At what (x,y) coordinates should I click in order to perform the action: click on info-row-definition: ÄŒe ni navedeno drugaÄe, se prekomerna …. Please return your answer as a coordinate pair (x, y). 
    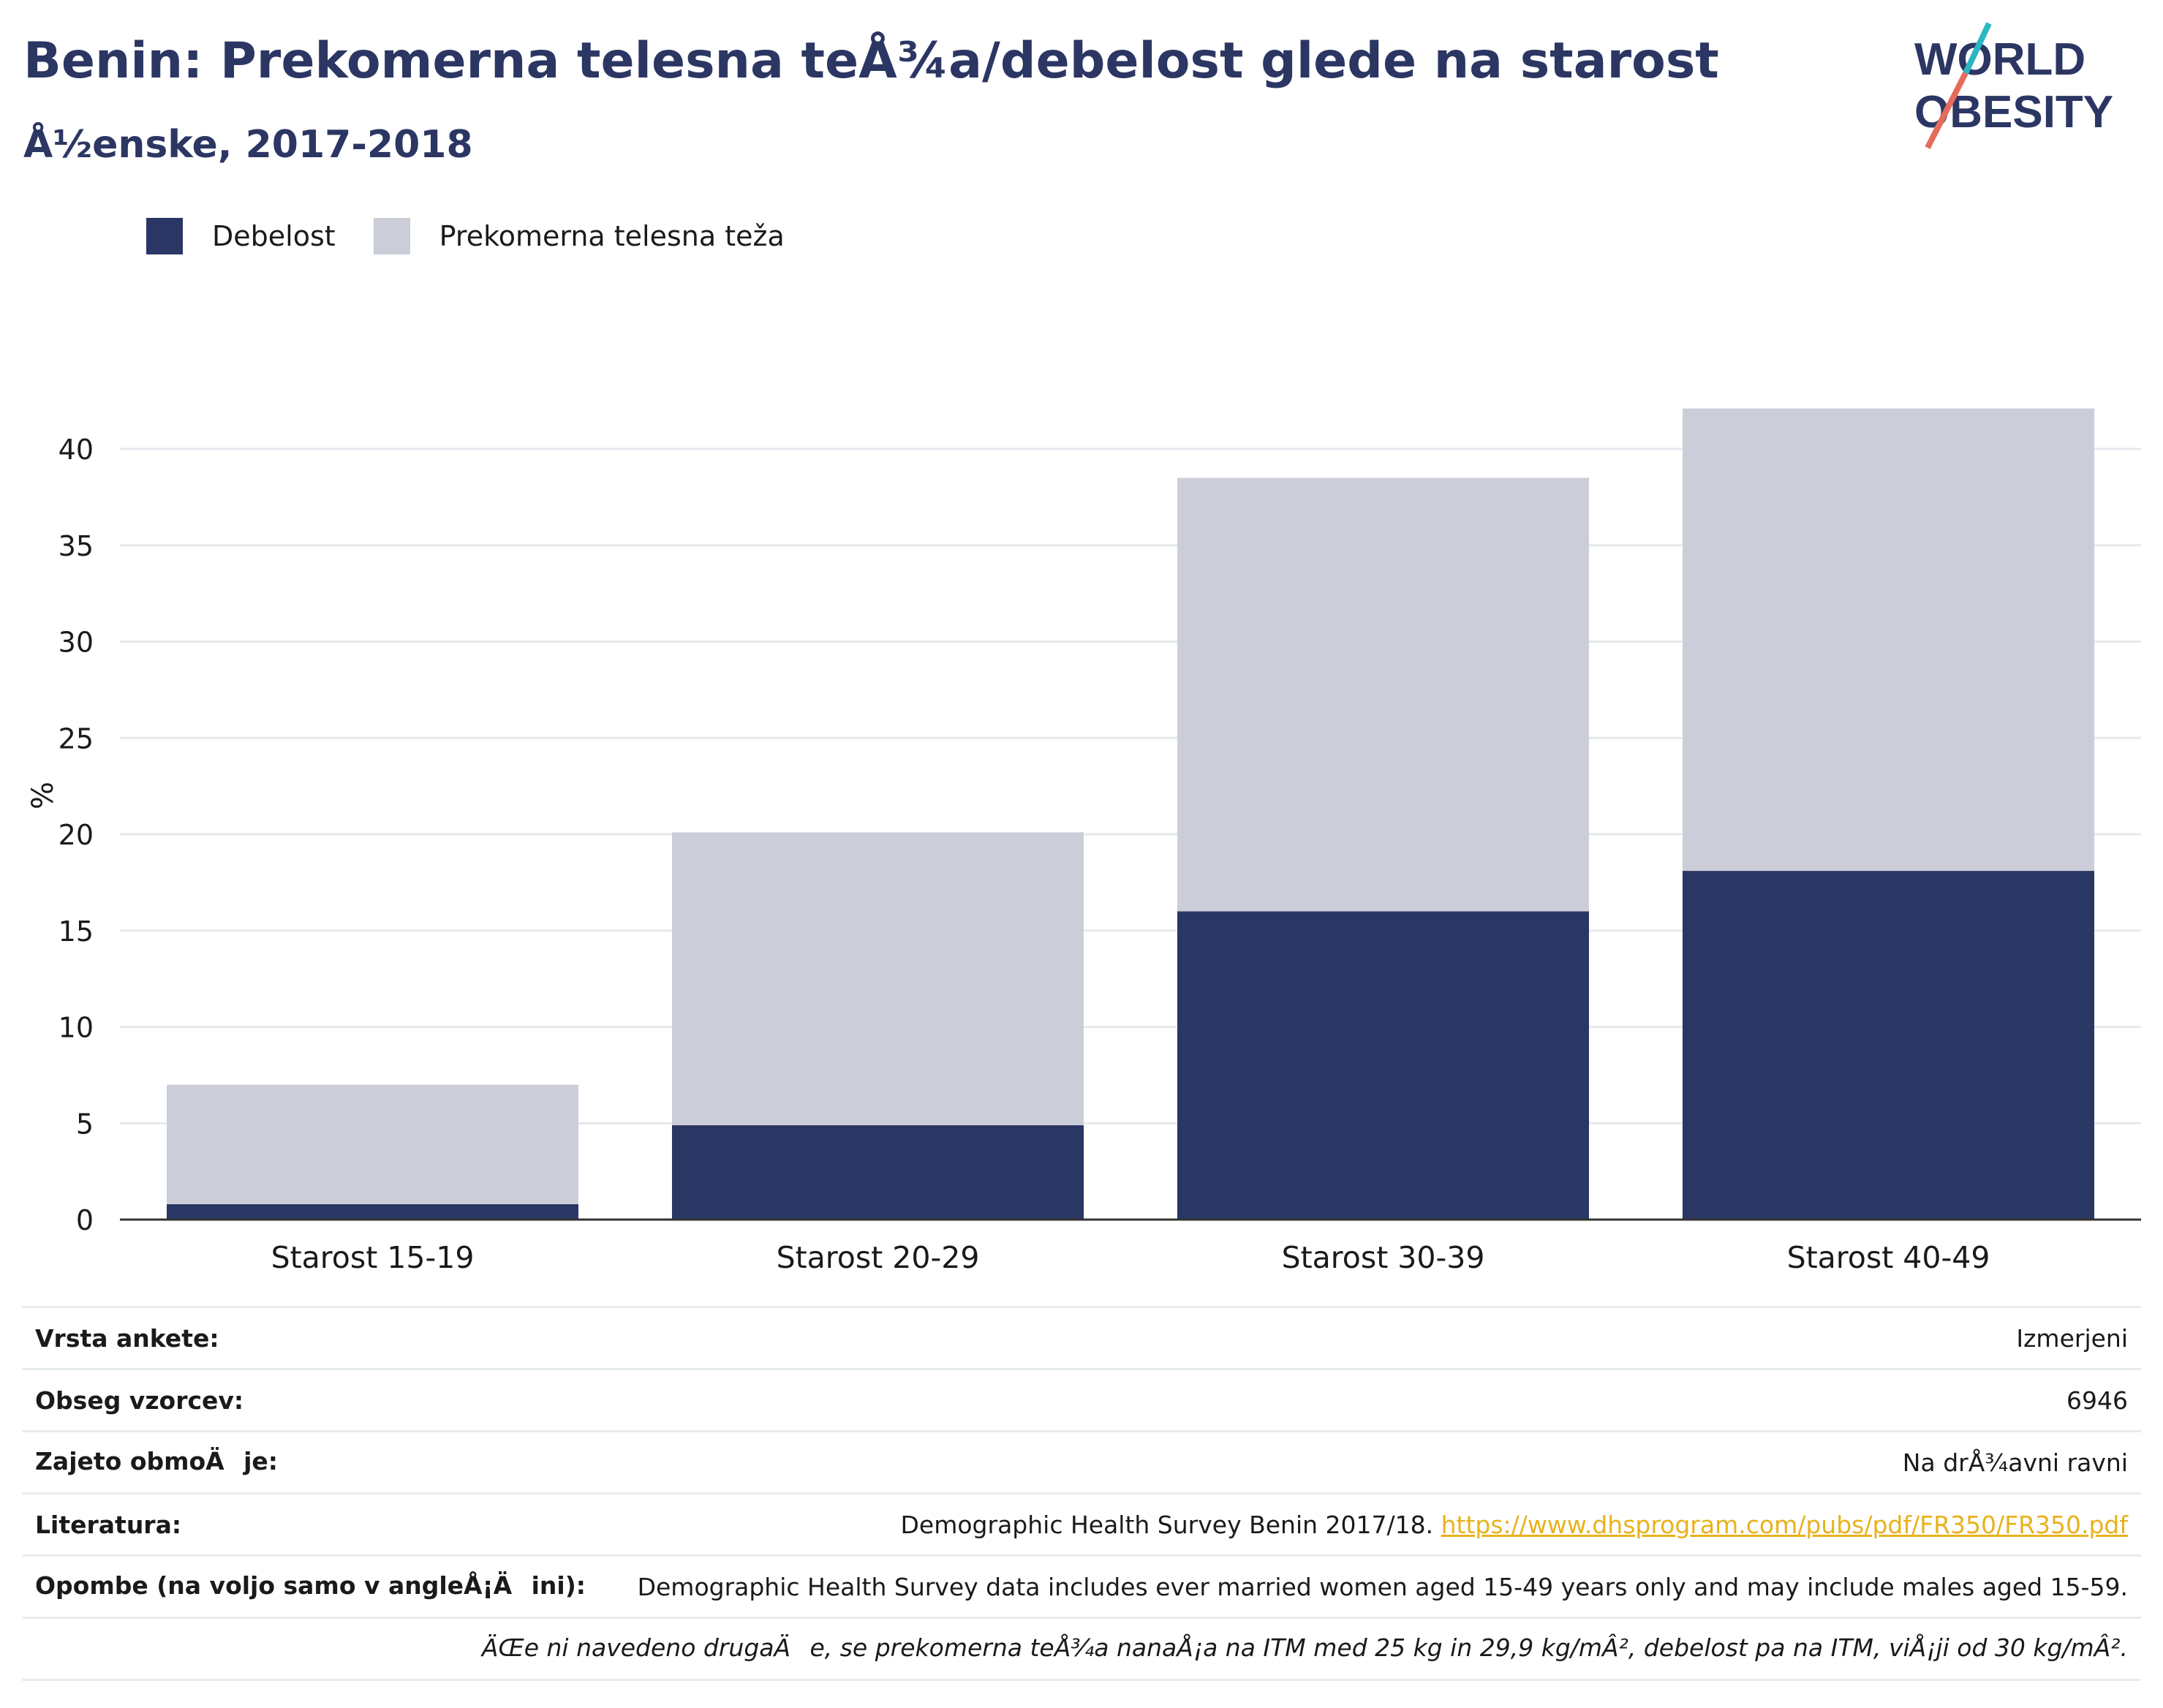
    Looking at the image, I should click on (1081, 1649).